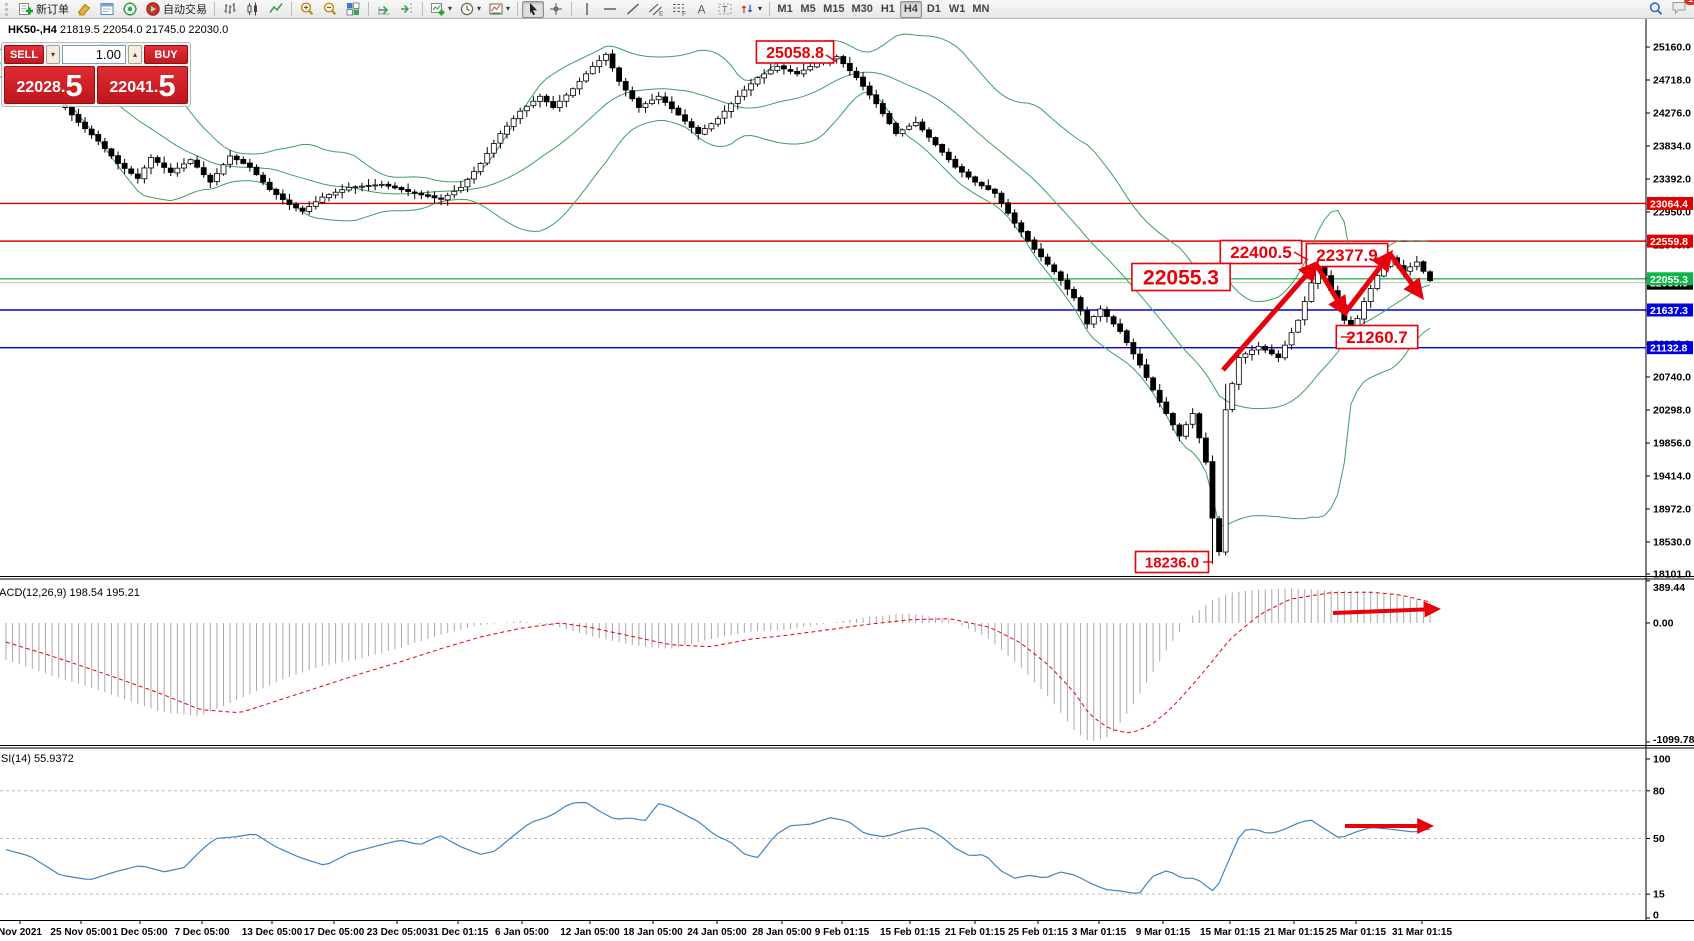  What do you see at coordinates (253, 9) in the screenshot?
I see `candlestick-chart-button` at bounding box center [253, 9].